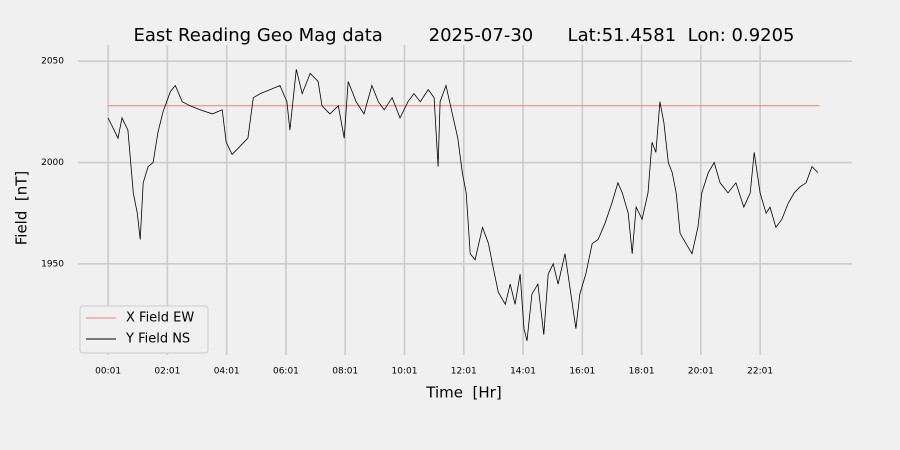 Image resolution: width=900 pixels, height=450 pixels. Describe the element at coordinates (167, 372) in the screenshot. I see `x-tick-label: 02:01` at that location.